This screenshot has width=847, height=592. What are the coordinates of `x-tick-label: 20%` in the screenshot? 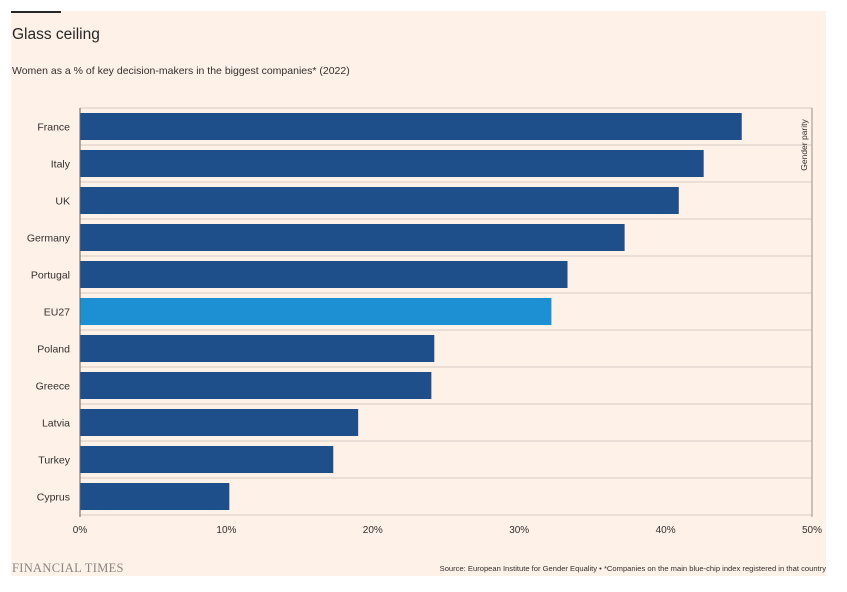 It's located at (373, 530).